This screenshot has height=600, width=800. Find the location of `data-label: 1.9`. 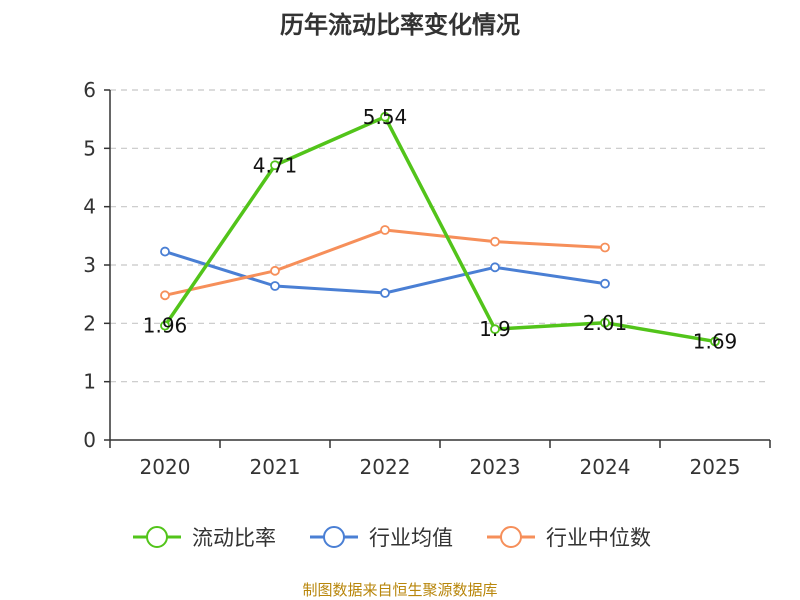

data-label: 1.9 is located at coordinates (495, 329).